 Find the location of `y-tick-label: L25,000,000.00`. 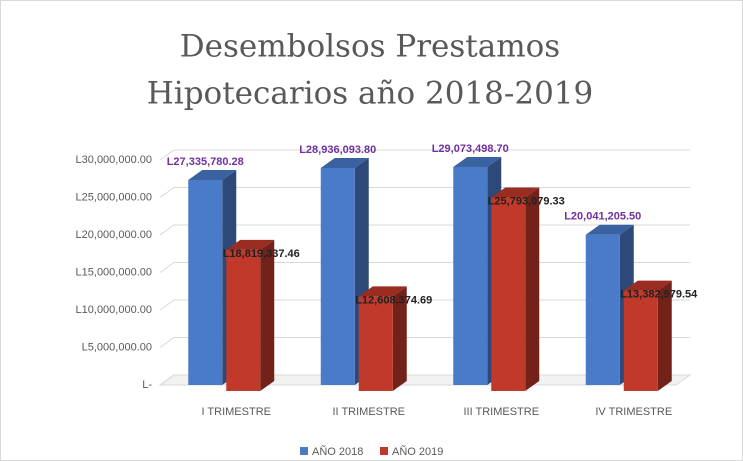

y-tick-label: L25,000,000.00 is located at coordinates (114, 197).